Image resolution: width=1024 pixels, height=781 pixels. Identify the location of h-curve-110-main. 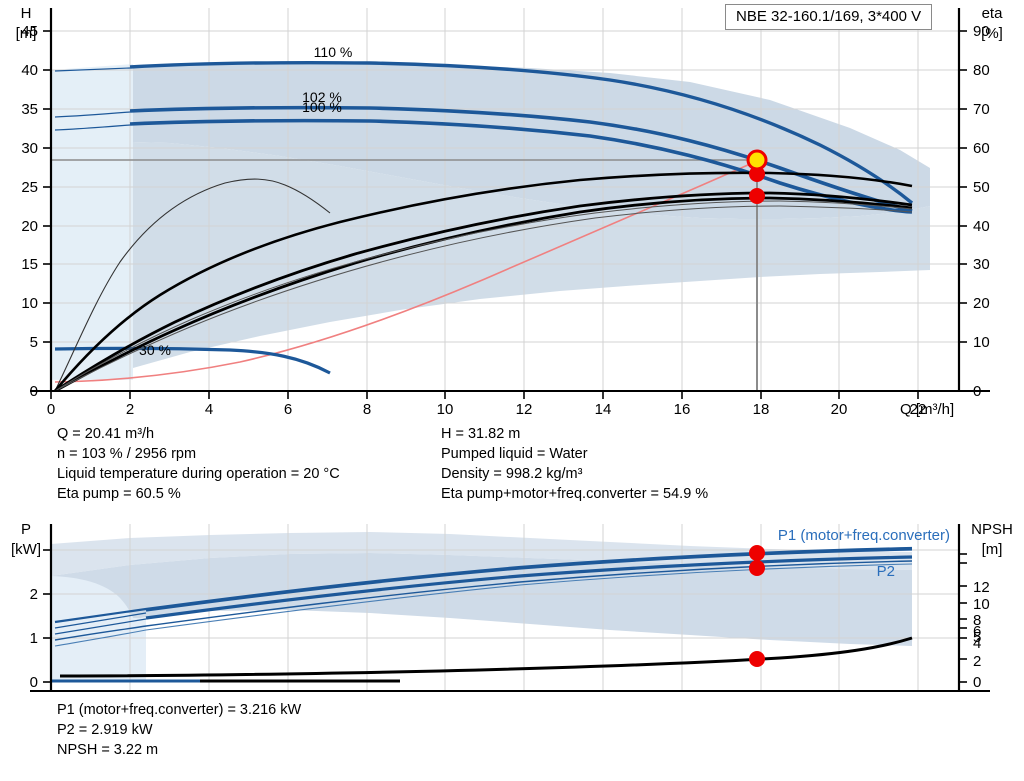
(521, 132).